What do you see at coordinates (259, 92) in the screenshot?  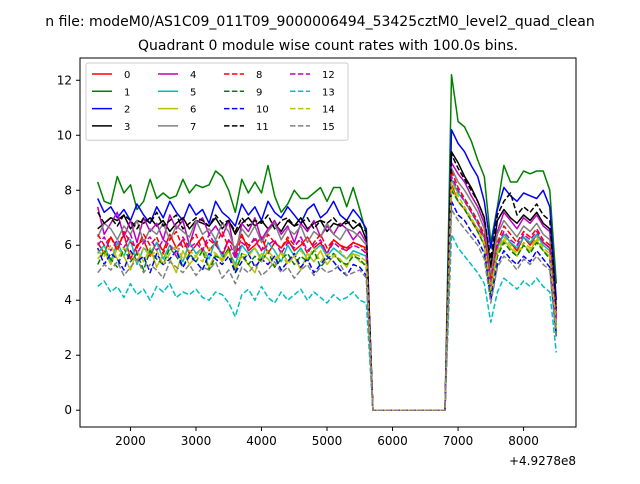 I see `legend-label-9: 9` at bounding box center [259, 92].